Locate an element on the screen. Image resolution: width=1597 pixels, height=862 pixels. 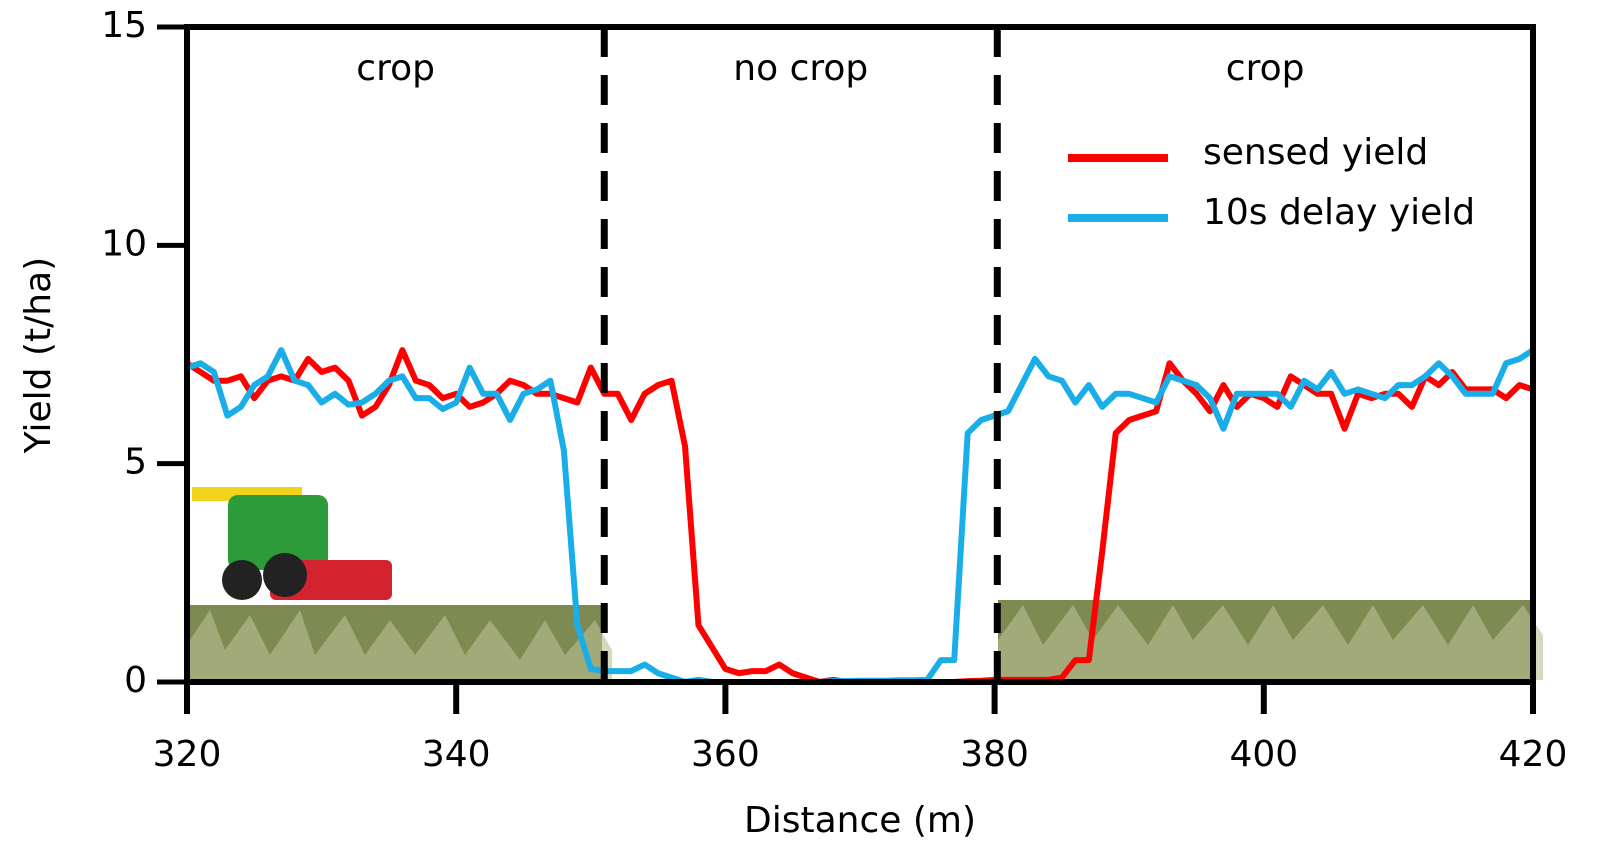
region-label: no crop is located at coordinates (800, 68).